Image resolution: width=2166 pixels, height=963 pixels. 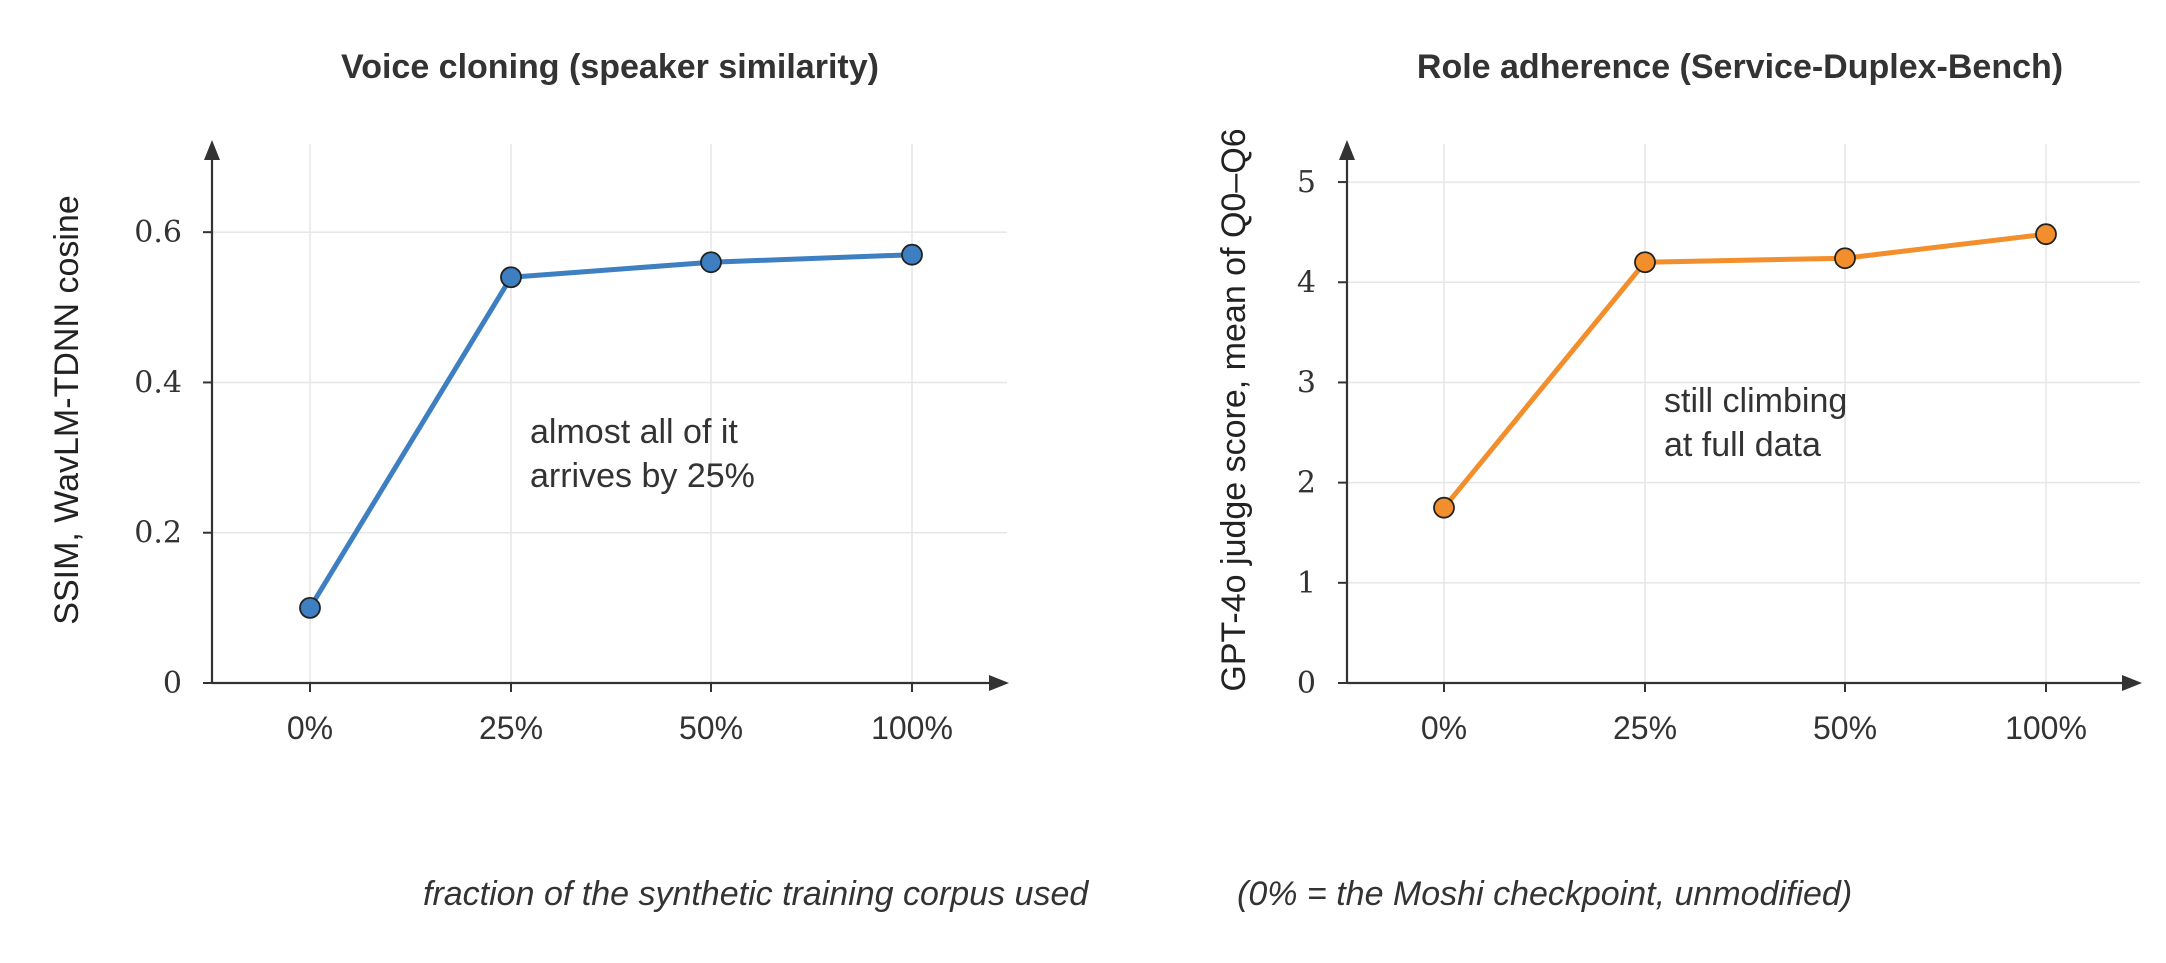 What do you see at coordinates (1306, 483) in the screenshot?
I see `y-tick-label: 2` at bounding box center [1306, 483].